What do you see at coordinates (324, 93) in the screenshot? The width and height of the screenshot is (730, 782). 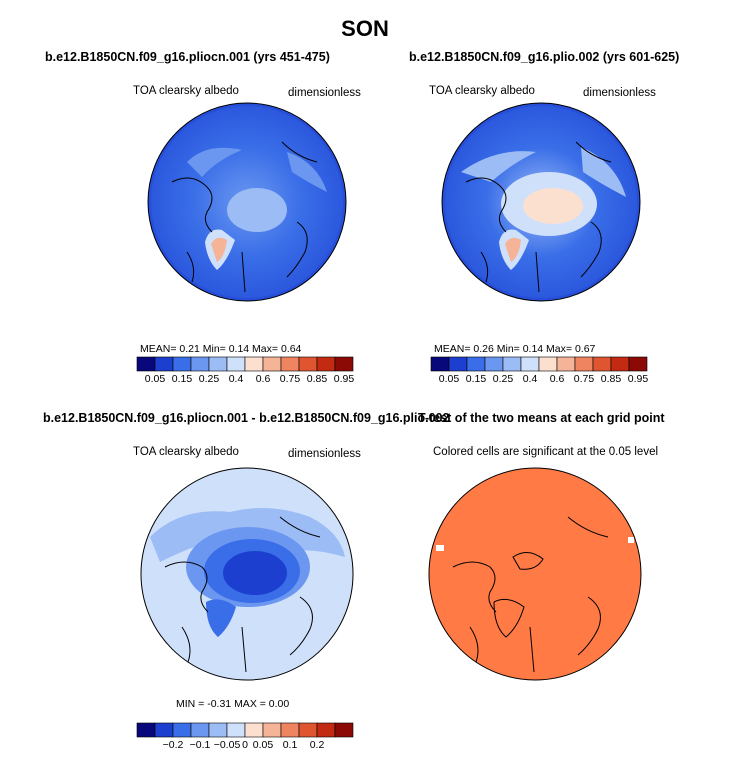 I see `panel-1-units-label: dimensionless` at bounding box center [324, 93].